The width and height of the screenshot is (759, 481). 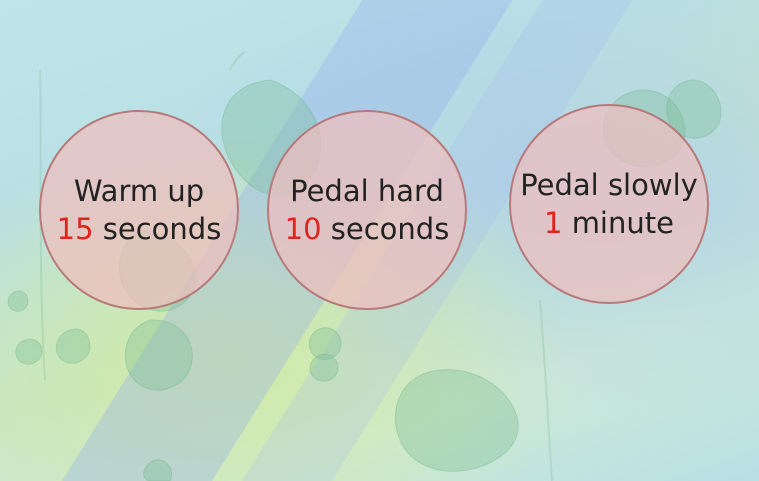 What do you see at coordinates (622, 223) in the screenshot?
I see `step-unit: minute` at bounding box center [622, 223].